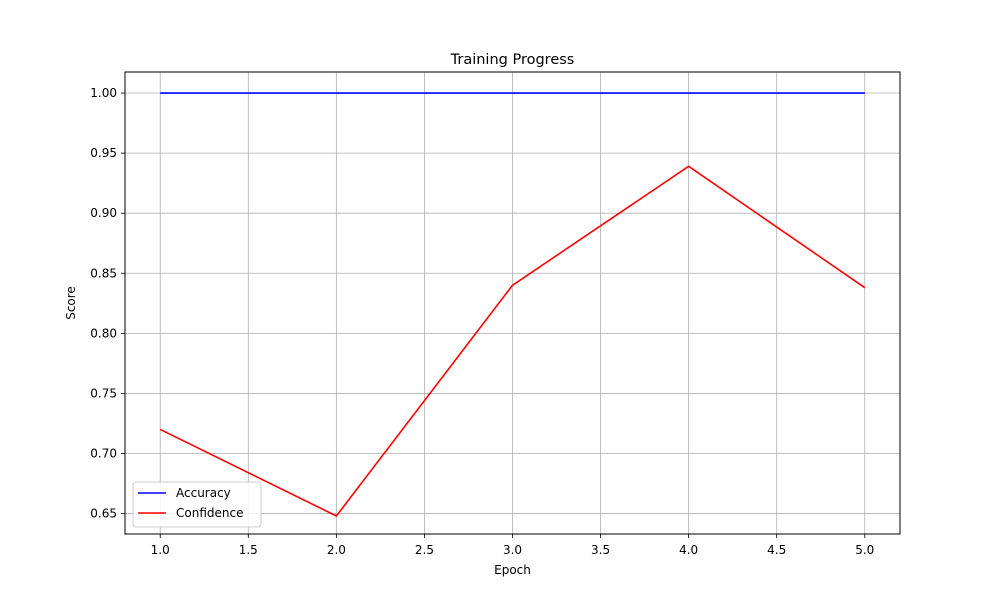 The height and width of the screenshot is (604, 1000). I want to click on legend-label-confidence: Confidence, so click(209, 513).